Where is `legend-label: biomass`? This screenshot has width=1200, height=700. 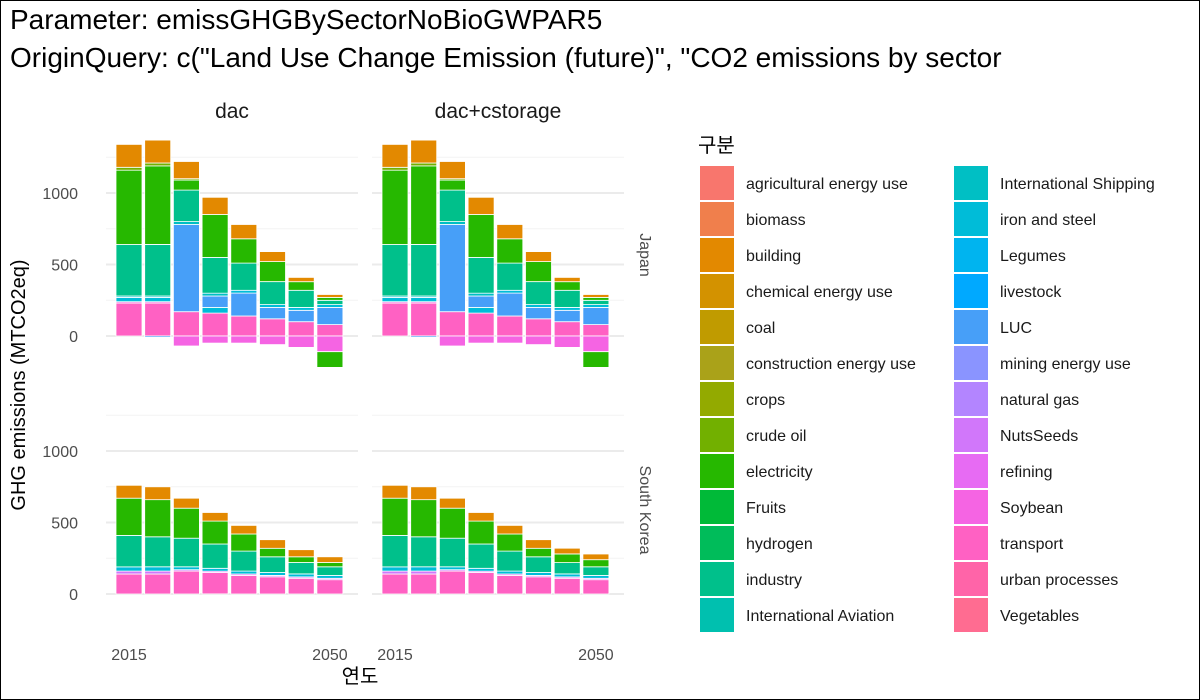 legend-label: biomass is located at coordinates (776, 220).